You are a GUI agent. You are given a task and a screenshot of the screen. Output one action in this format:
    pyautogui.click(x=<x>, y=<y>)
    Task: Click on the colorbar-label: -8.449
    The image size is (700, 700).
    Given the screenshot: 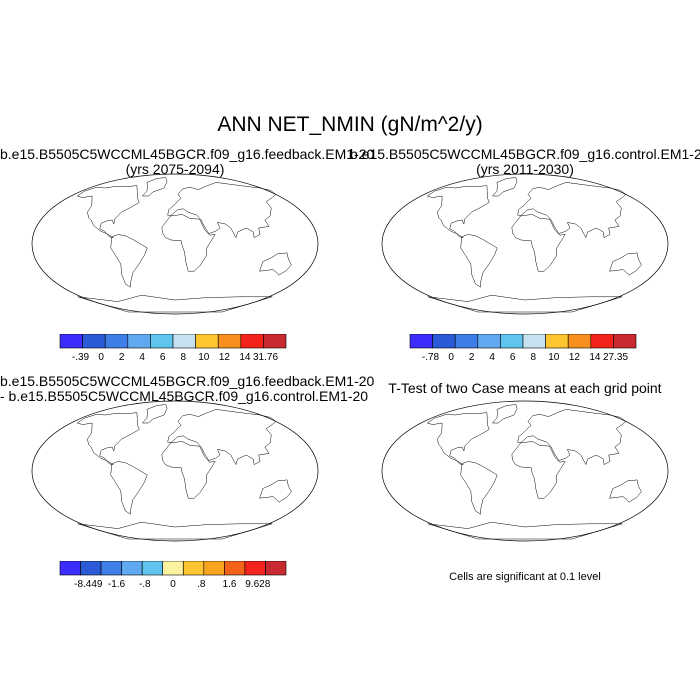 What is the action you would take?
    pyautogui.click(x=88, y=584)
    